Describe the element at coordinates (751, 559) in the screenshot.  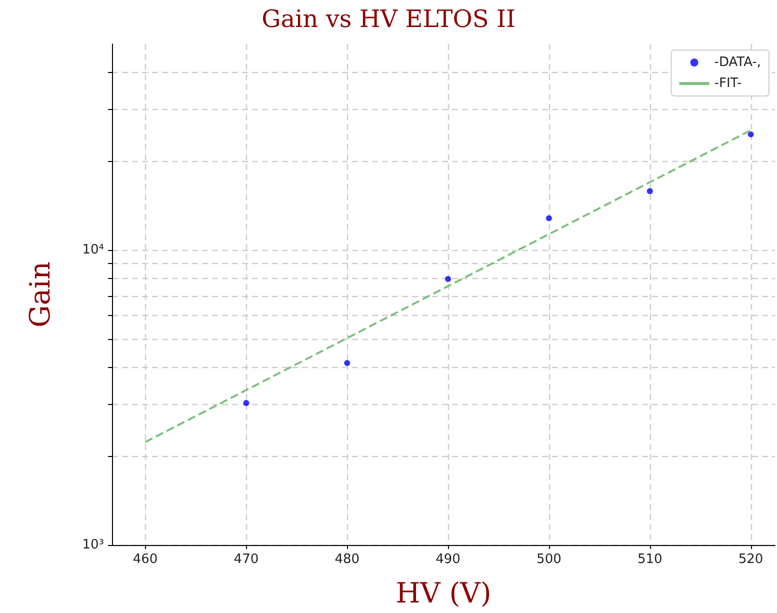
I see `x-tick-label: 520` at that location.